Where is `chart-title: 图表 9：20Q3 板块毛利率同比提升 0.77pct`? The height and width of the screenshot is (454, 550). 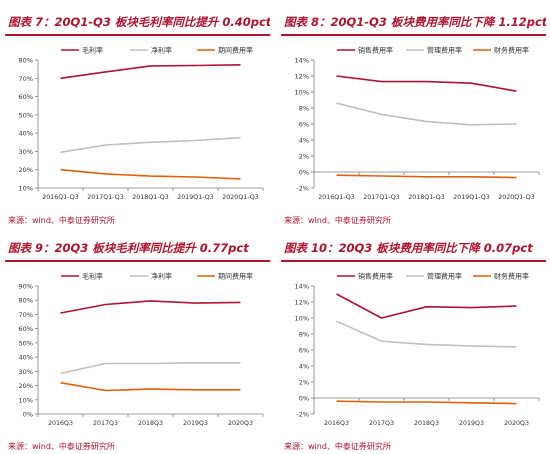
chart-title: 图表 9：20Q3 板块毛利率同比提升 0.77pct is located at coordinates (128, 248).